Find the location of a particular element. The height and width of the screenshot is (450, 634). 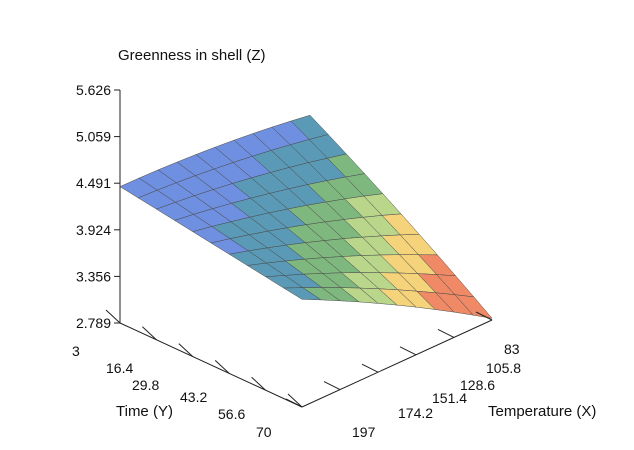

y-tick-label: 29.8 is located at coordinates (145, 385).